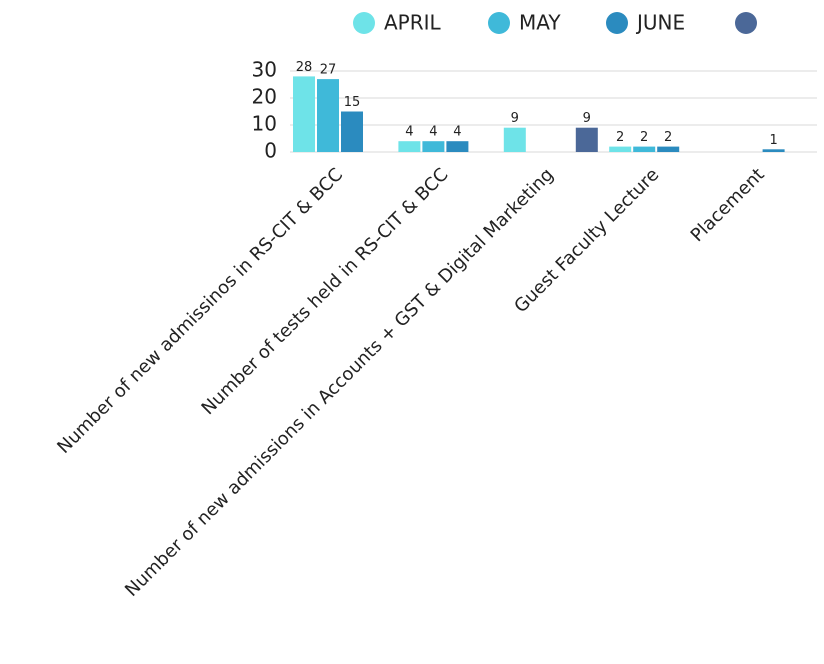  I want to click on value-label: 15, so click(352, 102).